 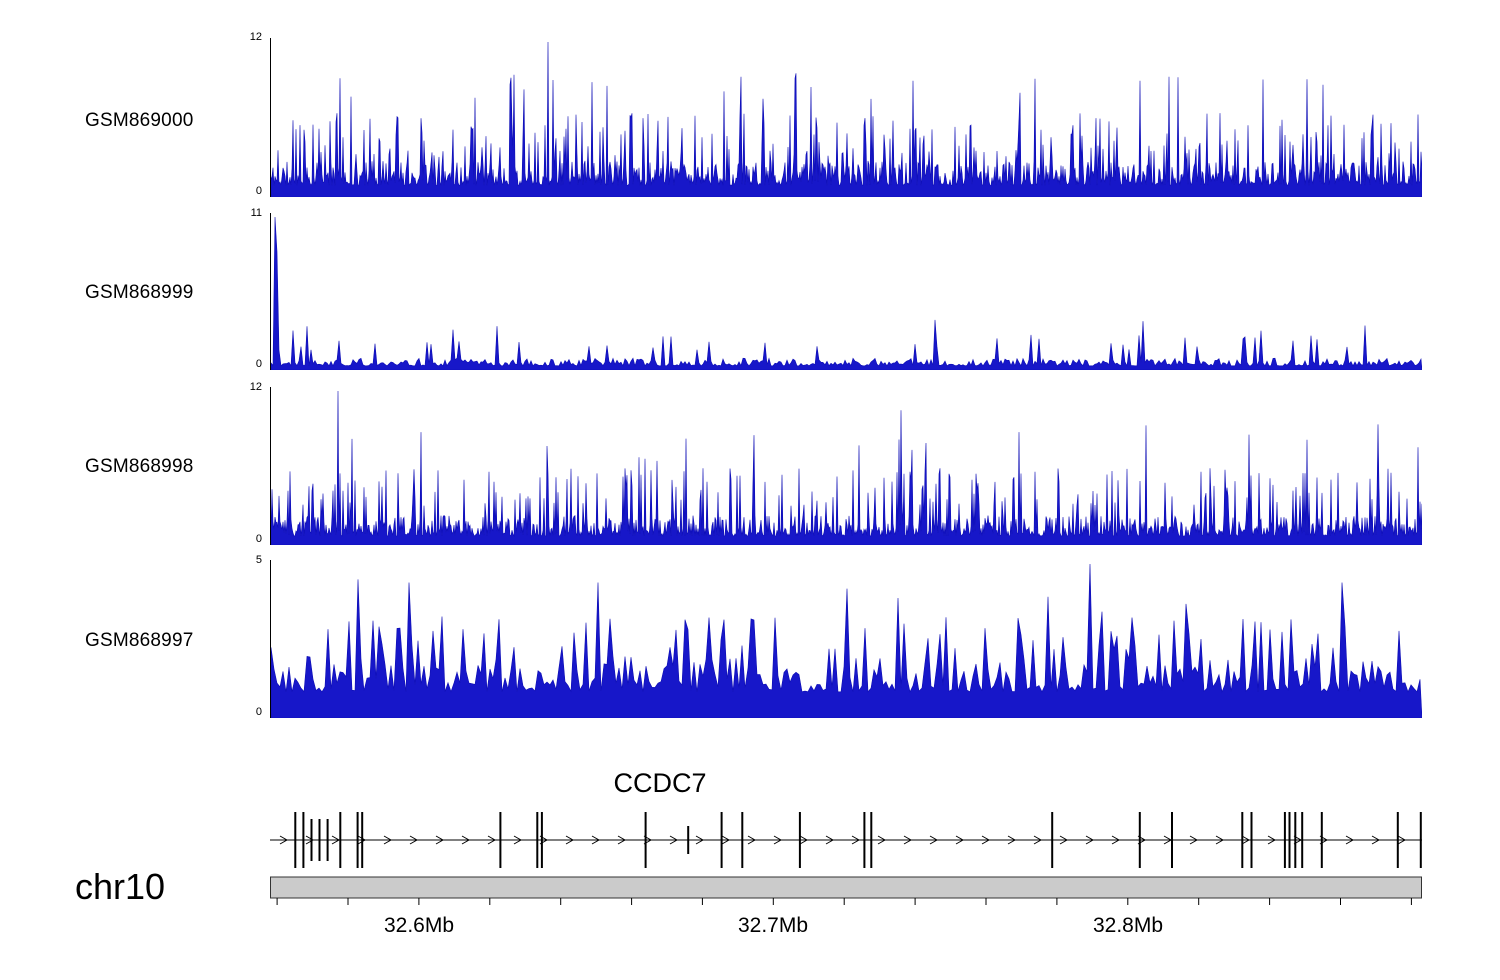 What do you see at coordinates (419, 925) in the screenshot?
I see `axis-tick-label: 32.6Mb` at bounding box center [419, 925].